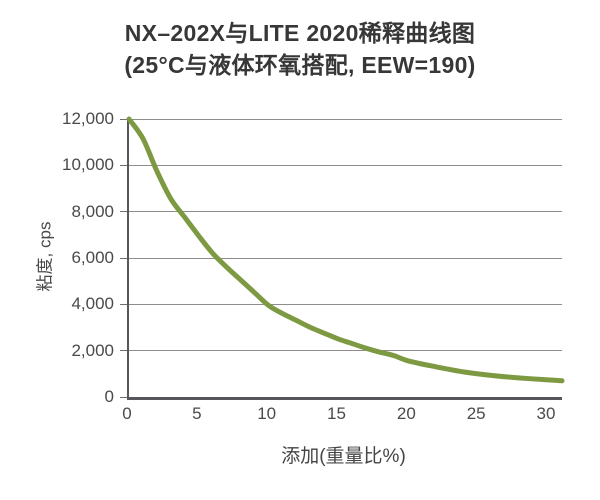 The image size is (600, 500). Describe the element at coordinates (92, 350) in the screenshot. I see `y-tick-label: 2,000` at that location.